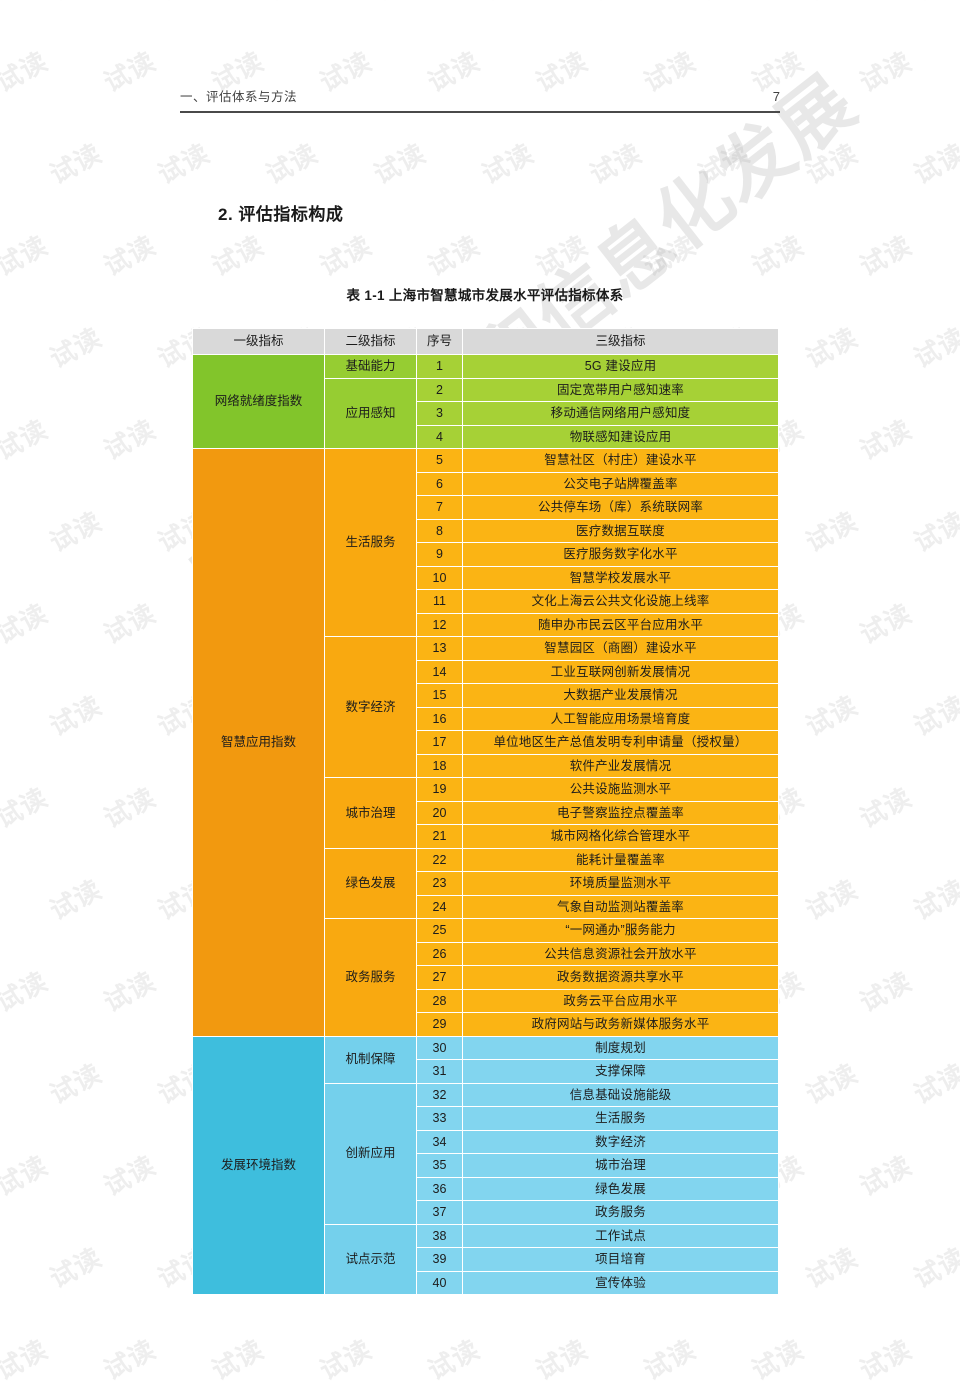 This screenshot has width=960, height=1388. I want to click on index-number-cell: 2, so click(439, 389).